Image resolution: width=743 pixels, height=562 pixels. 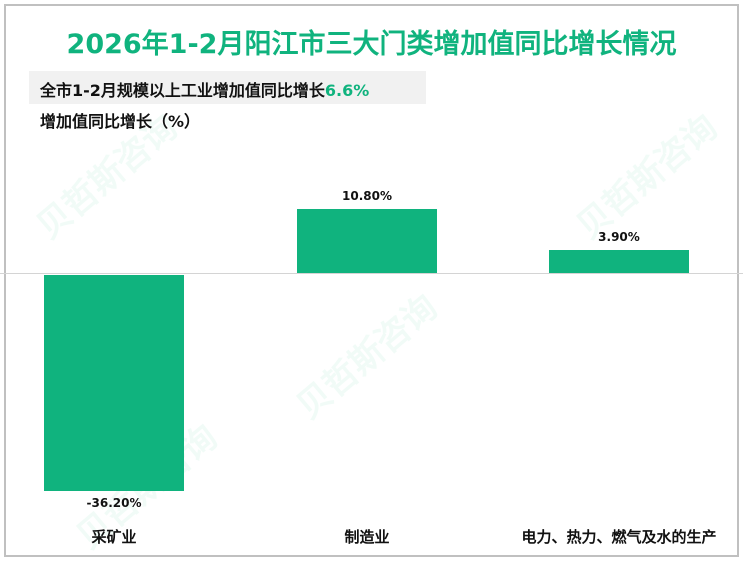 I want to click on subtitle-box, so click(x=227, y=87).